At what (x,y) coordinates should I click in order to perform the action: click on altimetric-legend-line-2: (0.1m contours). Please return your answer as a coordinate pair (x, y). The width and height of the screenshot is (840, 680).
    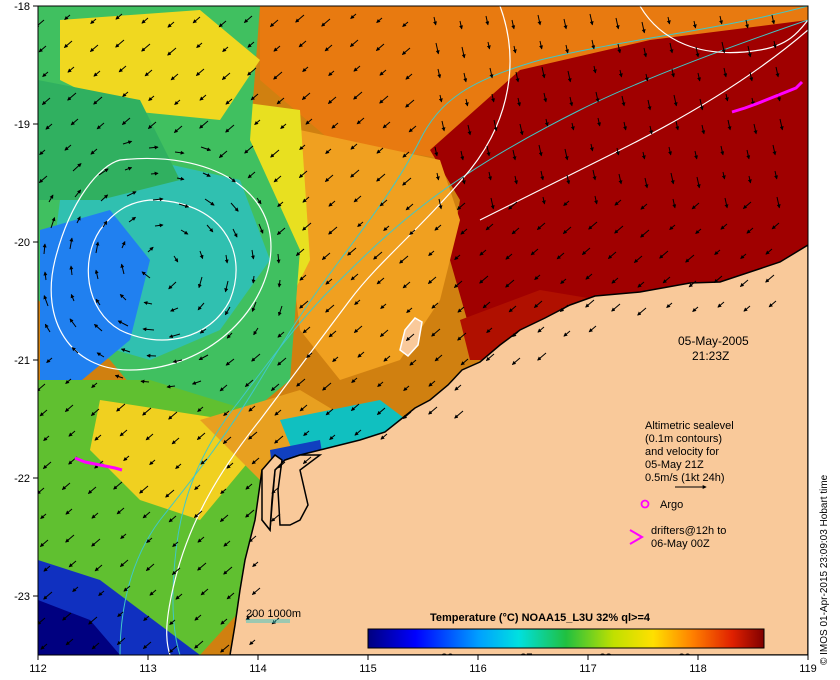
    Looking at the image, I should click on (683, 439).